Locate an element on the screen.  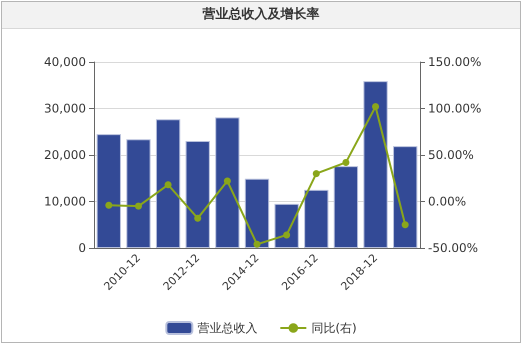
legend-label: 同比(右) is located at coordinates (334, 328).